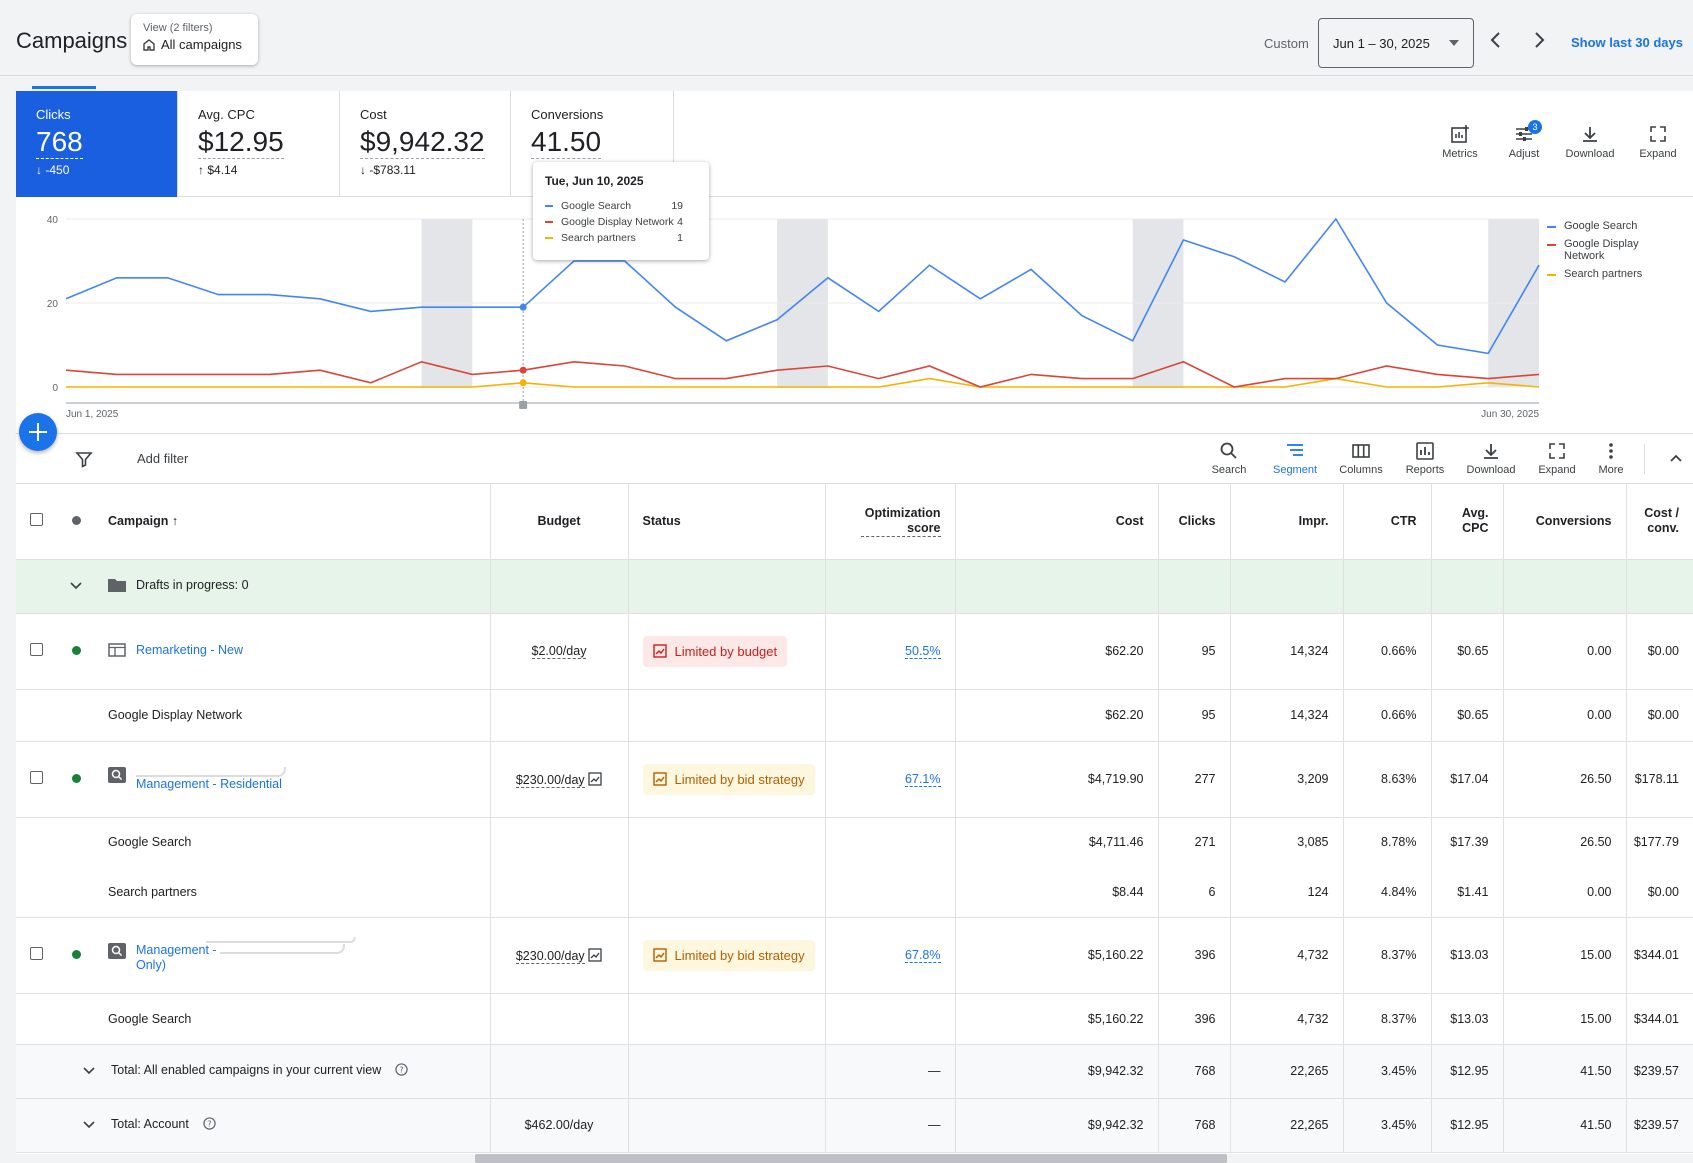  What do you see at coordinates (151, 965) in the screenshot?
I see `campaign-name-link-cont: Only)` at bounding box center [151, 965].